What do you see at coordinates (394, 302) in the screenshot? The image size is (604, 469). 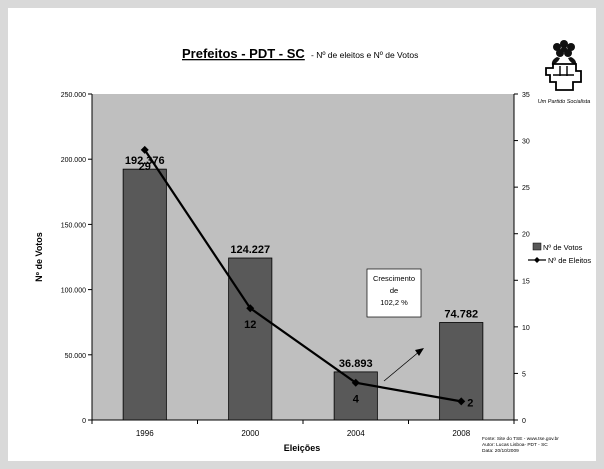 I see `annotation-line-3: 102,2 %` at bounding box center [394, 302].